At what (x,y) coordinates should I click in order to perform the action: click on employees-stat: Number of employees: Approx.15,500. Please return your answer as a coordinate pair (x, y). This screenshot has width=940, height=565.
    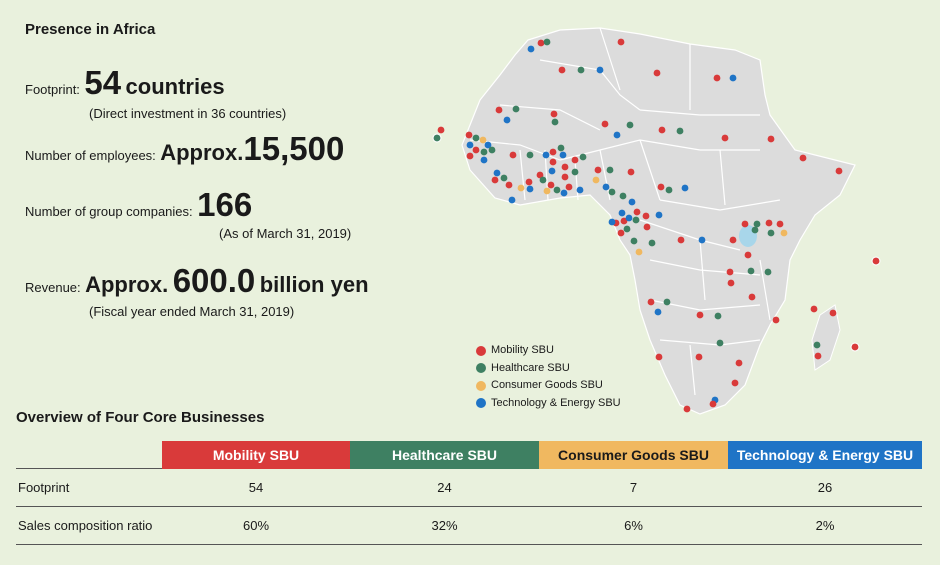
    Looking at the image, I should click on (184, 149).